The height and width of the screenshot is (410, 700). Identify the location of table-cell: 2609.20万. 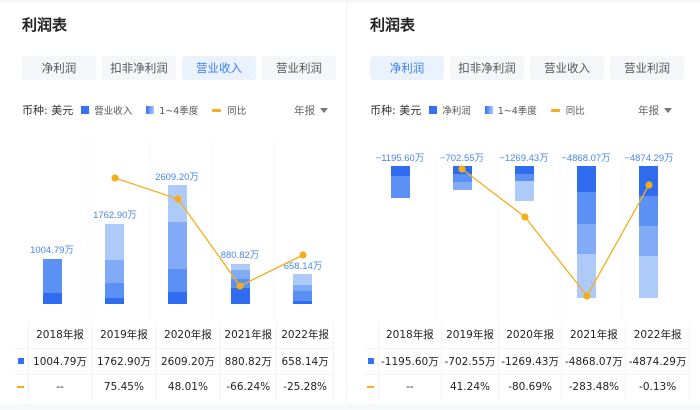
(188, 361).